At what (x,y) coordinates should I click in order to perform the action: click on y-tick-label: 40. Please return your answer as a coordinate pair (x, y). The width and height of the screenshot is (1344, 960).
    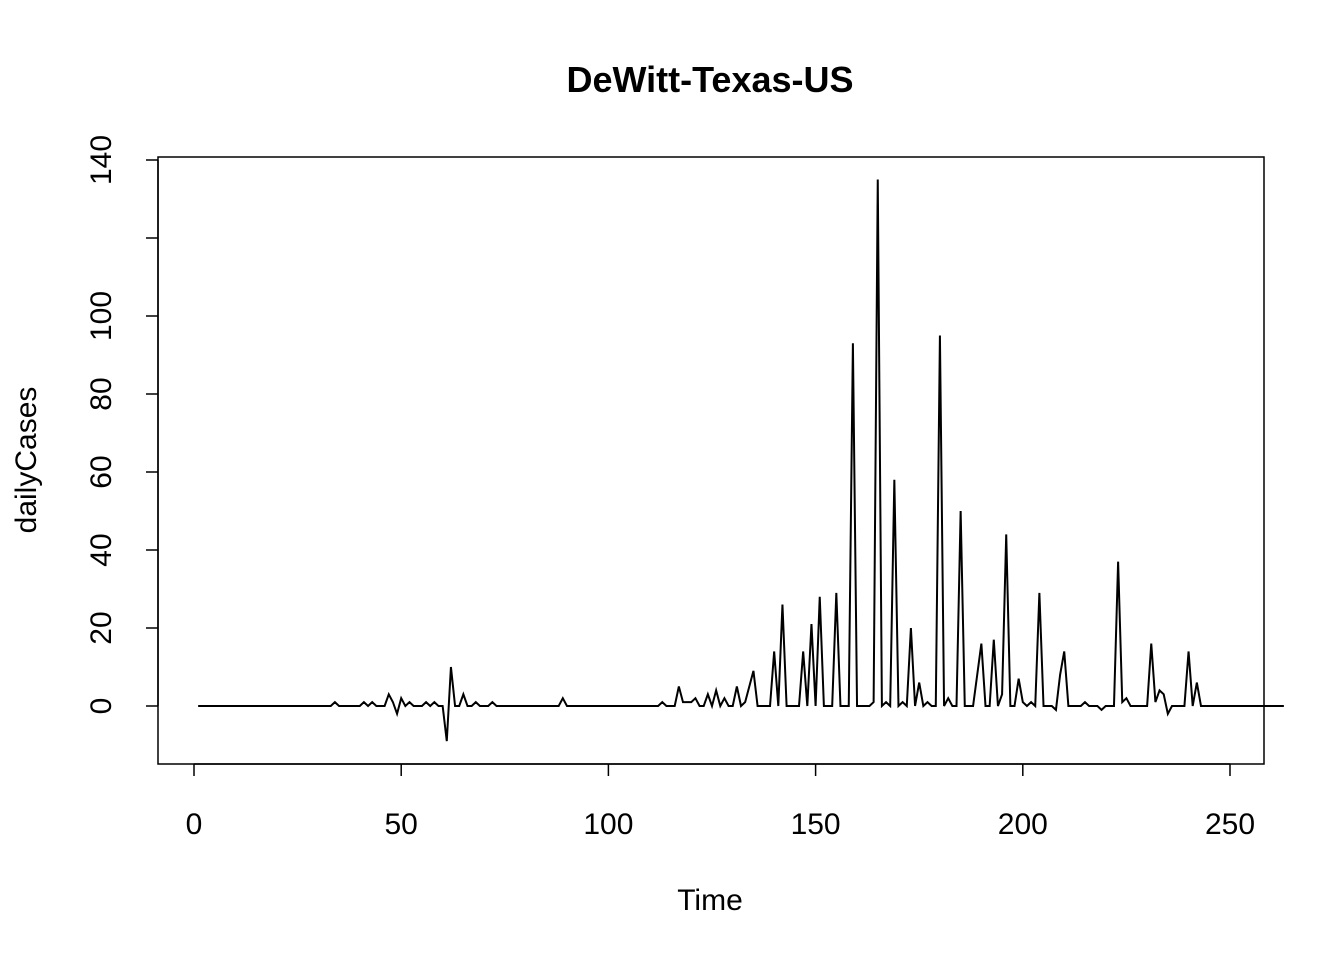
    Looking at the image, I should click on (101, 549).